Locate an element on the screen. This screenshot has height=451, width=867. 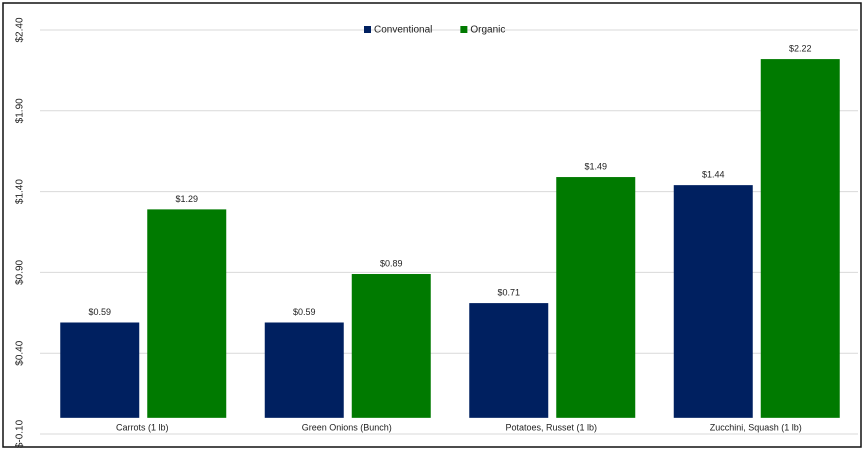
value-label: $1.44 is located at coordinates (713, 175).